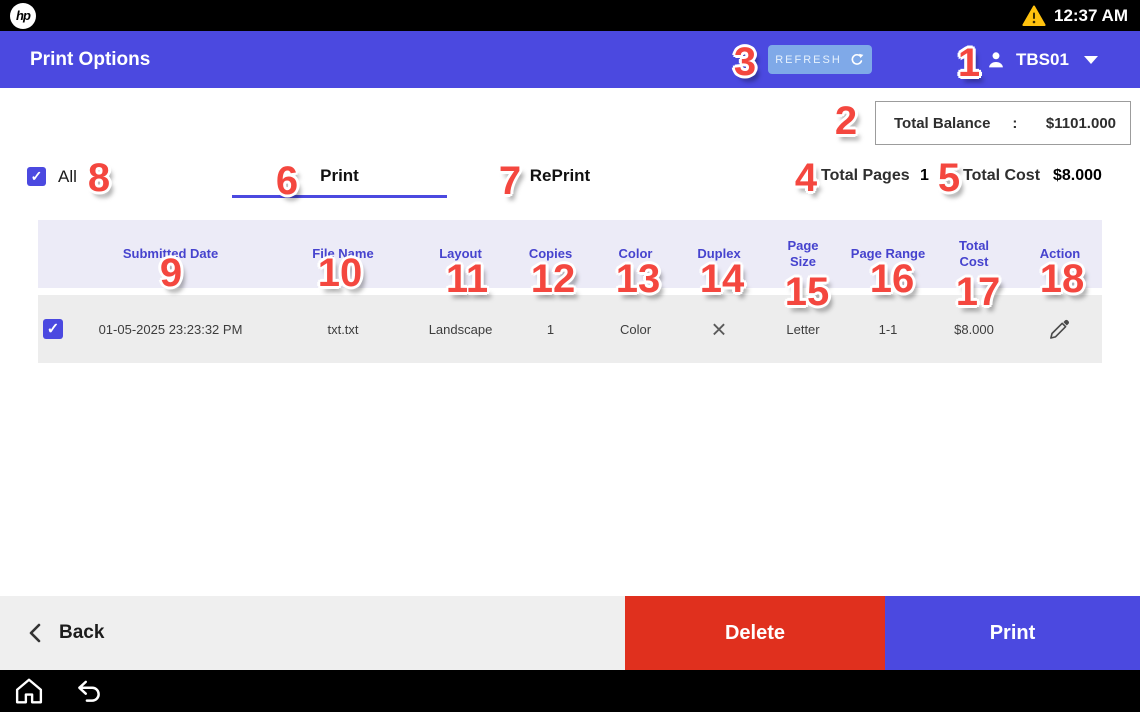  I want to click on cell-copies: 1, so click(550, 329).